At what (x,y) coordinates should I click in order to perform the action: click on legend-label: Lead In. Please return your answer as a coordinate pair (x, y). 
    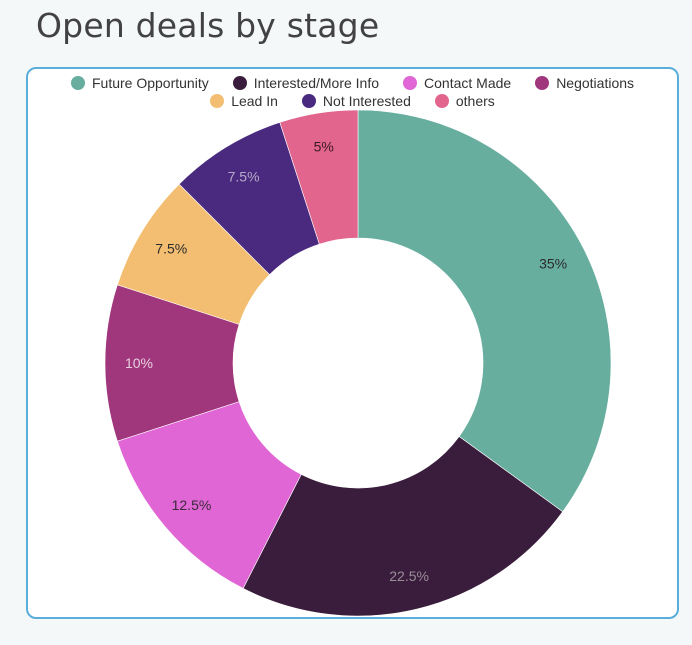
    Looking at the image, I should click on (254, 101).